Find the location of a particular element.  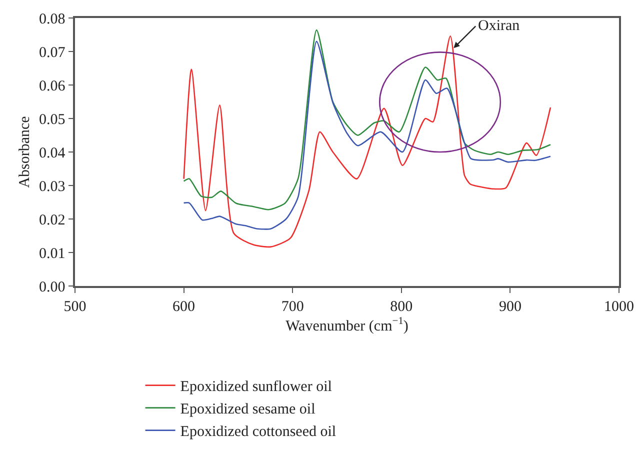

annotation: Oxiran is located at coordinates (499, 26).